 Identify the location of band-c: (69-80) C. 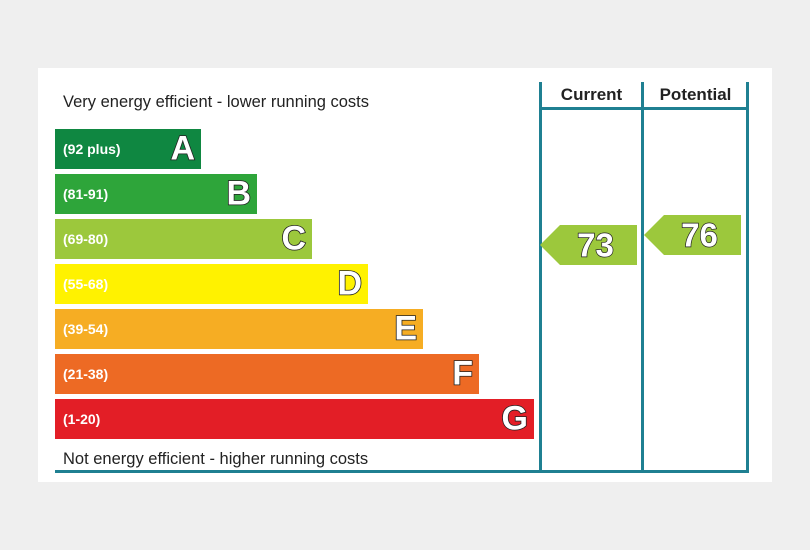
(183, 239).